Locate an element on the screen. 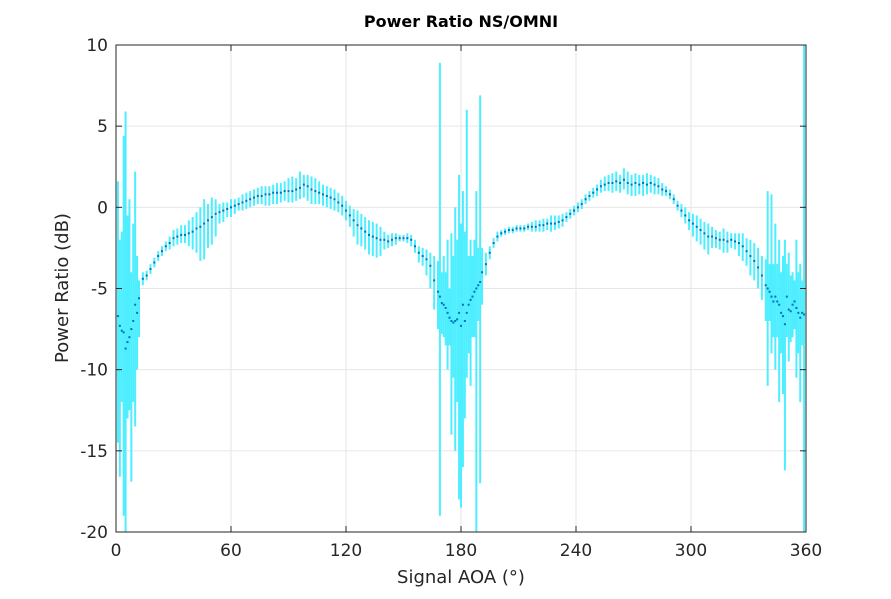 The width and height of the screenshot is (891, 599). y-tick-labels: -20 -15 -10 -5 0 5 10 is located at coordinates (94, 289).